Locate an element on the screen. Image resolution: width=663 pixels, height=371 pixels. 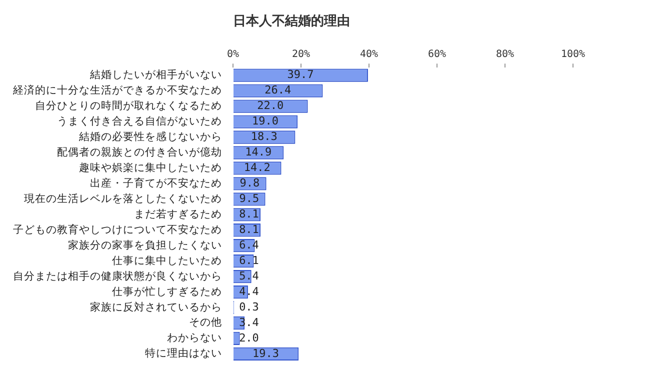
data-label: 0.3 is located at coordinates (249, 307).